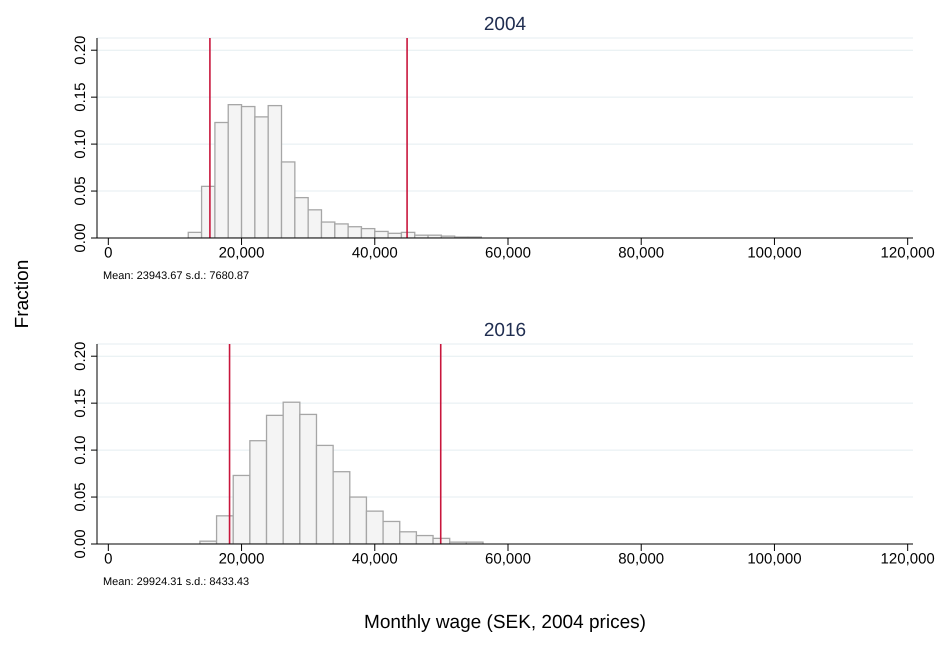 The height and width of the screenshot is (657, 946). I want to click on text: Mean: 29924.31 s.d.: 8433.43, so click(176, 582).